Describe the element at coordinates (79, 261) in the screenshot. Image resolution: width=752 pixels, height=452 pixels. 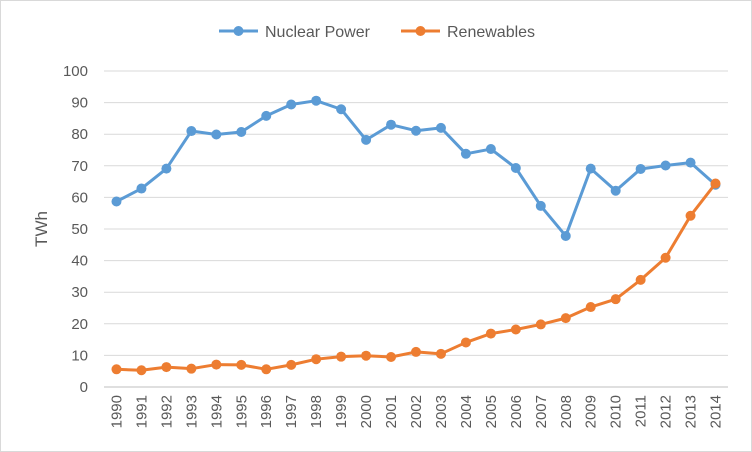
I see `y-tick-label: 40` at that location.